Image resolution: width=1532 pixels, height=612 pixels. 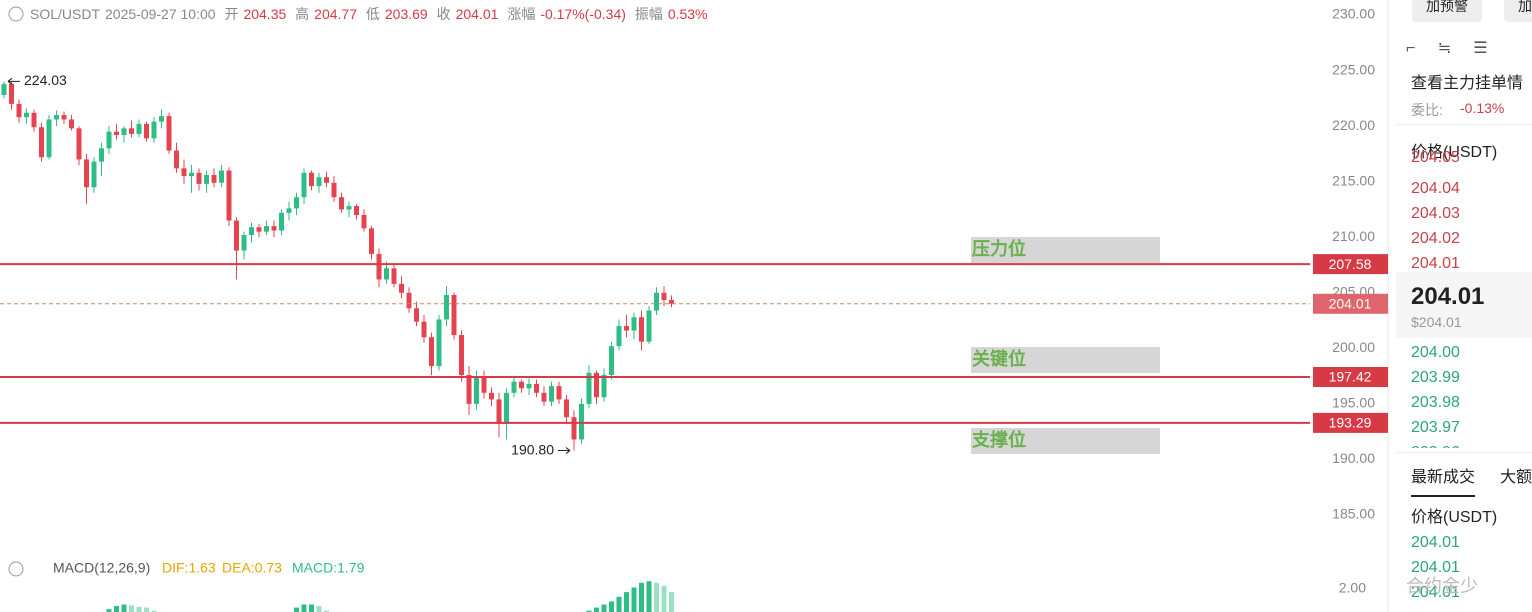 What do you see at coordinates (687, 14) in the screenshot?
I see `amplitude: 0.53%` at bounding box center [687, 14].